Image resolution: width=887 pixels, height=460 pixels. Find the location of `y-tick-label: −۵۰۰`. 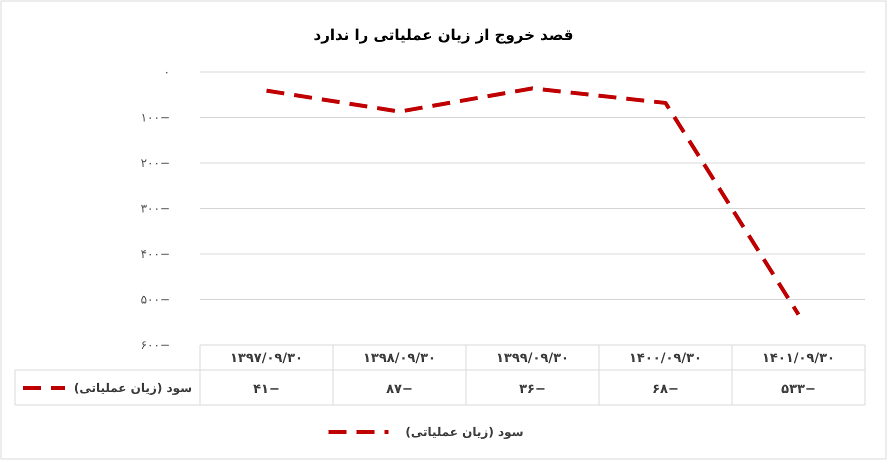

y-tick-label: −۵۰۰ is located at coordinates (155, 299).